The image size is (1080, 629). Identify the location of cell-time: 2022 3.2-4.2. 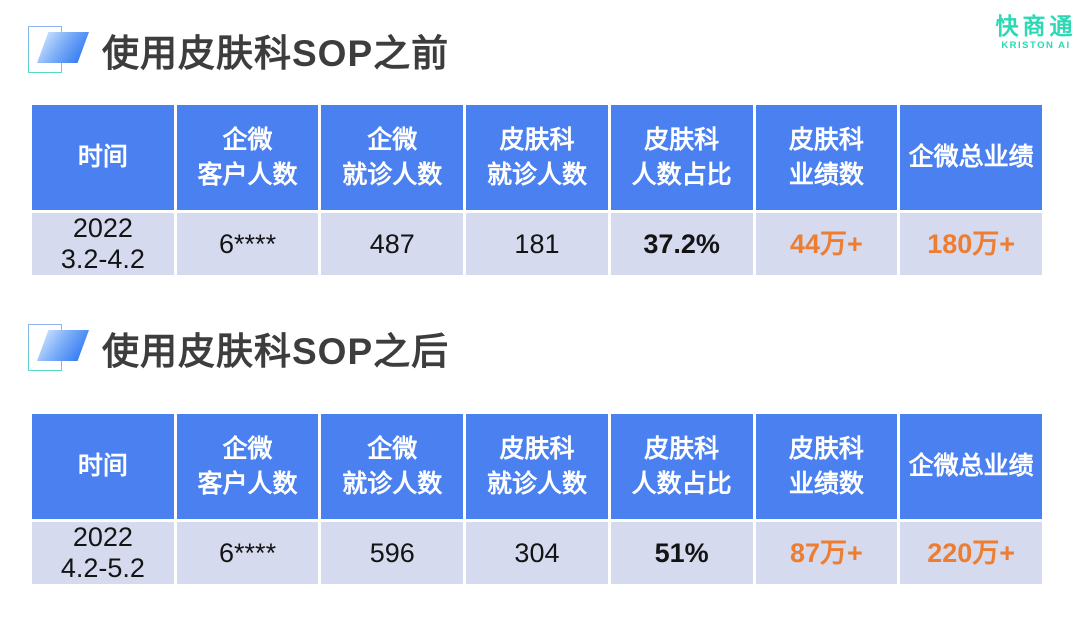
(103, 244).